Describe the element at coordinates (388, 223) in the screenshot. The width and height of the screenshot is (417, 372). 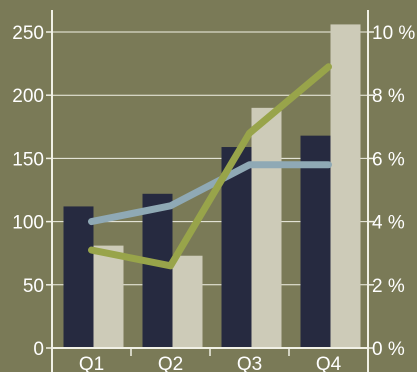
I see `y-right-tick-label: 4 %` at that location.